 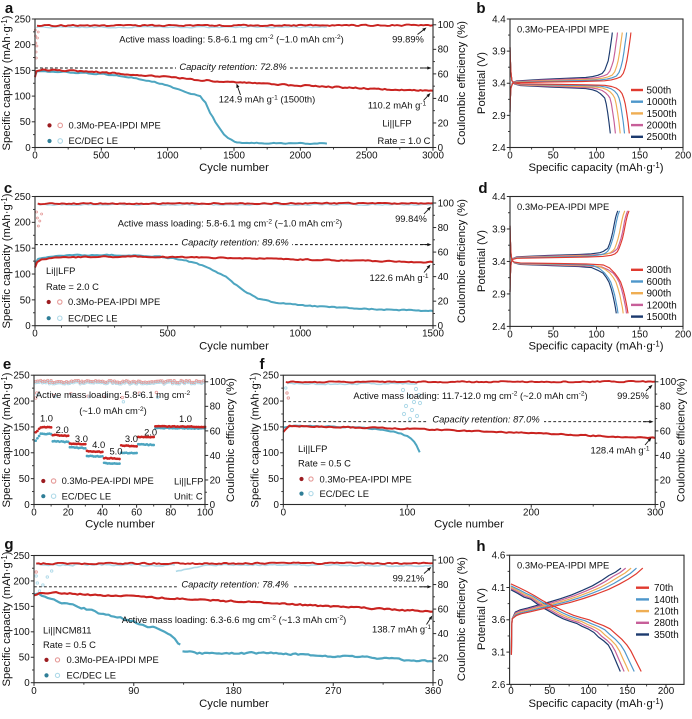 What do you see at coordinates (398, 277) in the screenshot?
I see `svg-text: 122.6 mAh g-1​` at bounding box center [398, 277].